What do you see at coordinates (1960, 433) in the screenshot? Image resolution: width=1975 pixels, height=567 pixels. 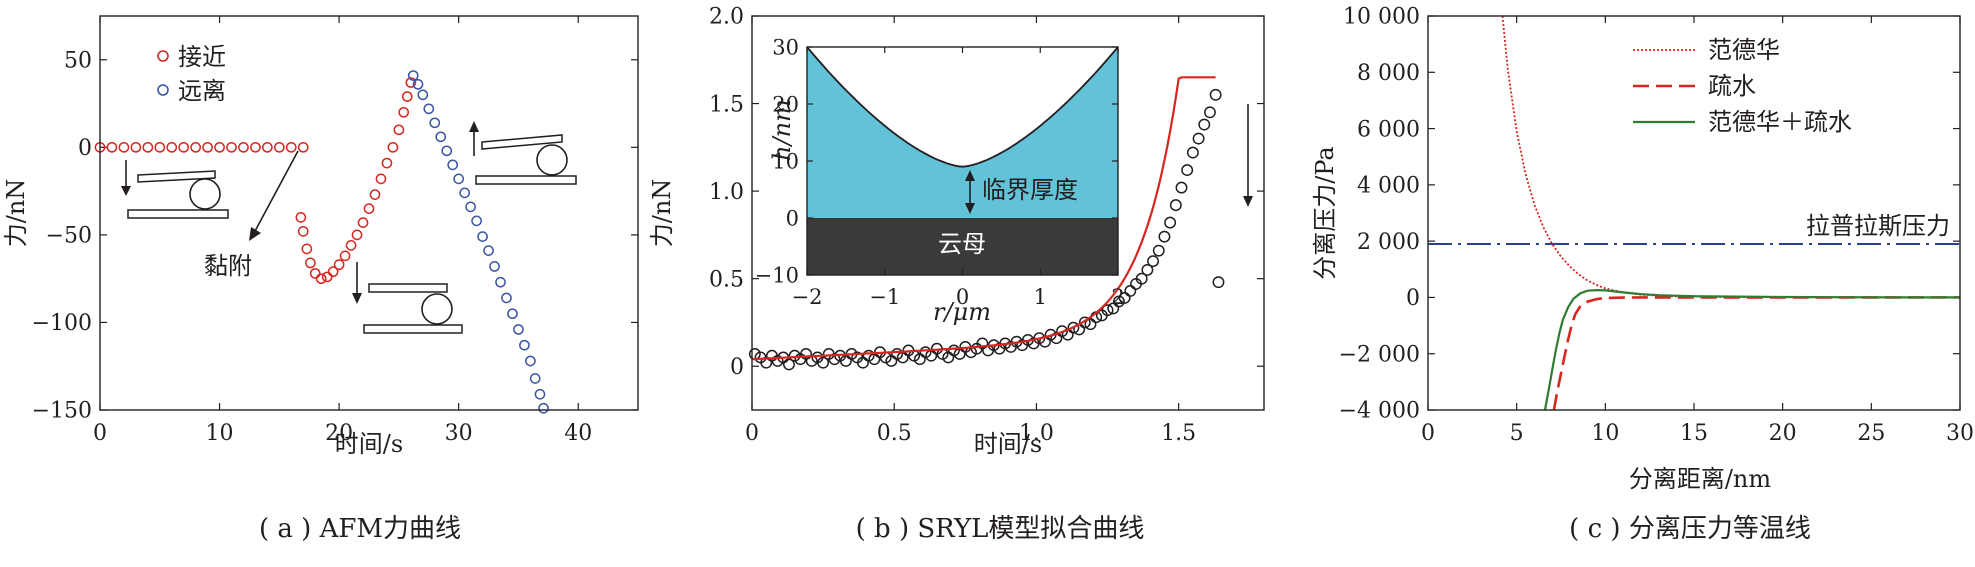 I see `x-tick-label: 30` at bounding box center [1960, 433].